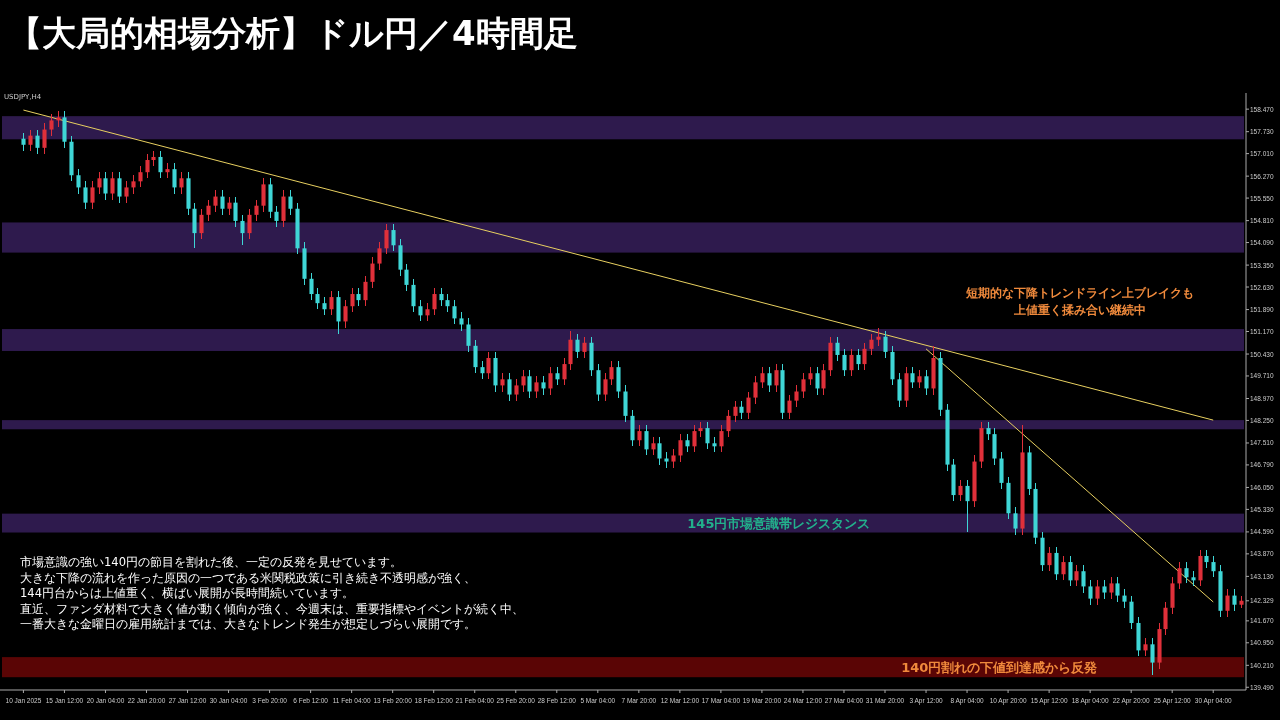 This screenshot has height=720, width=1280. I want to click on annotation: 大きな下降の流れを作った原因の一つである米関税政策に引き続き不透明感が強く、, so click(248, 577).